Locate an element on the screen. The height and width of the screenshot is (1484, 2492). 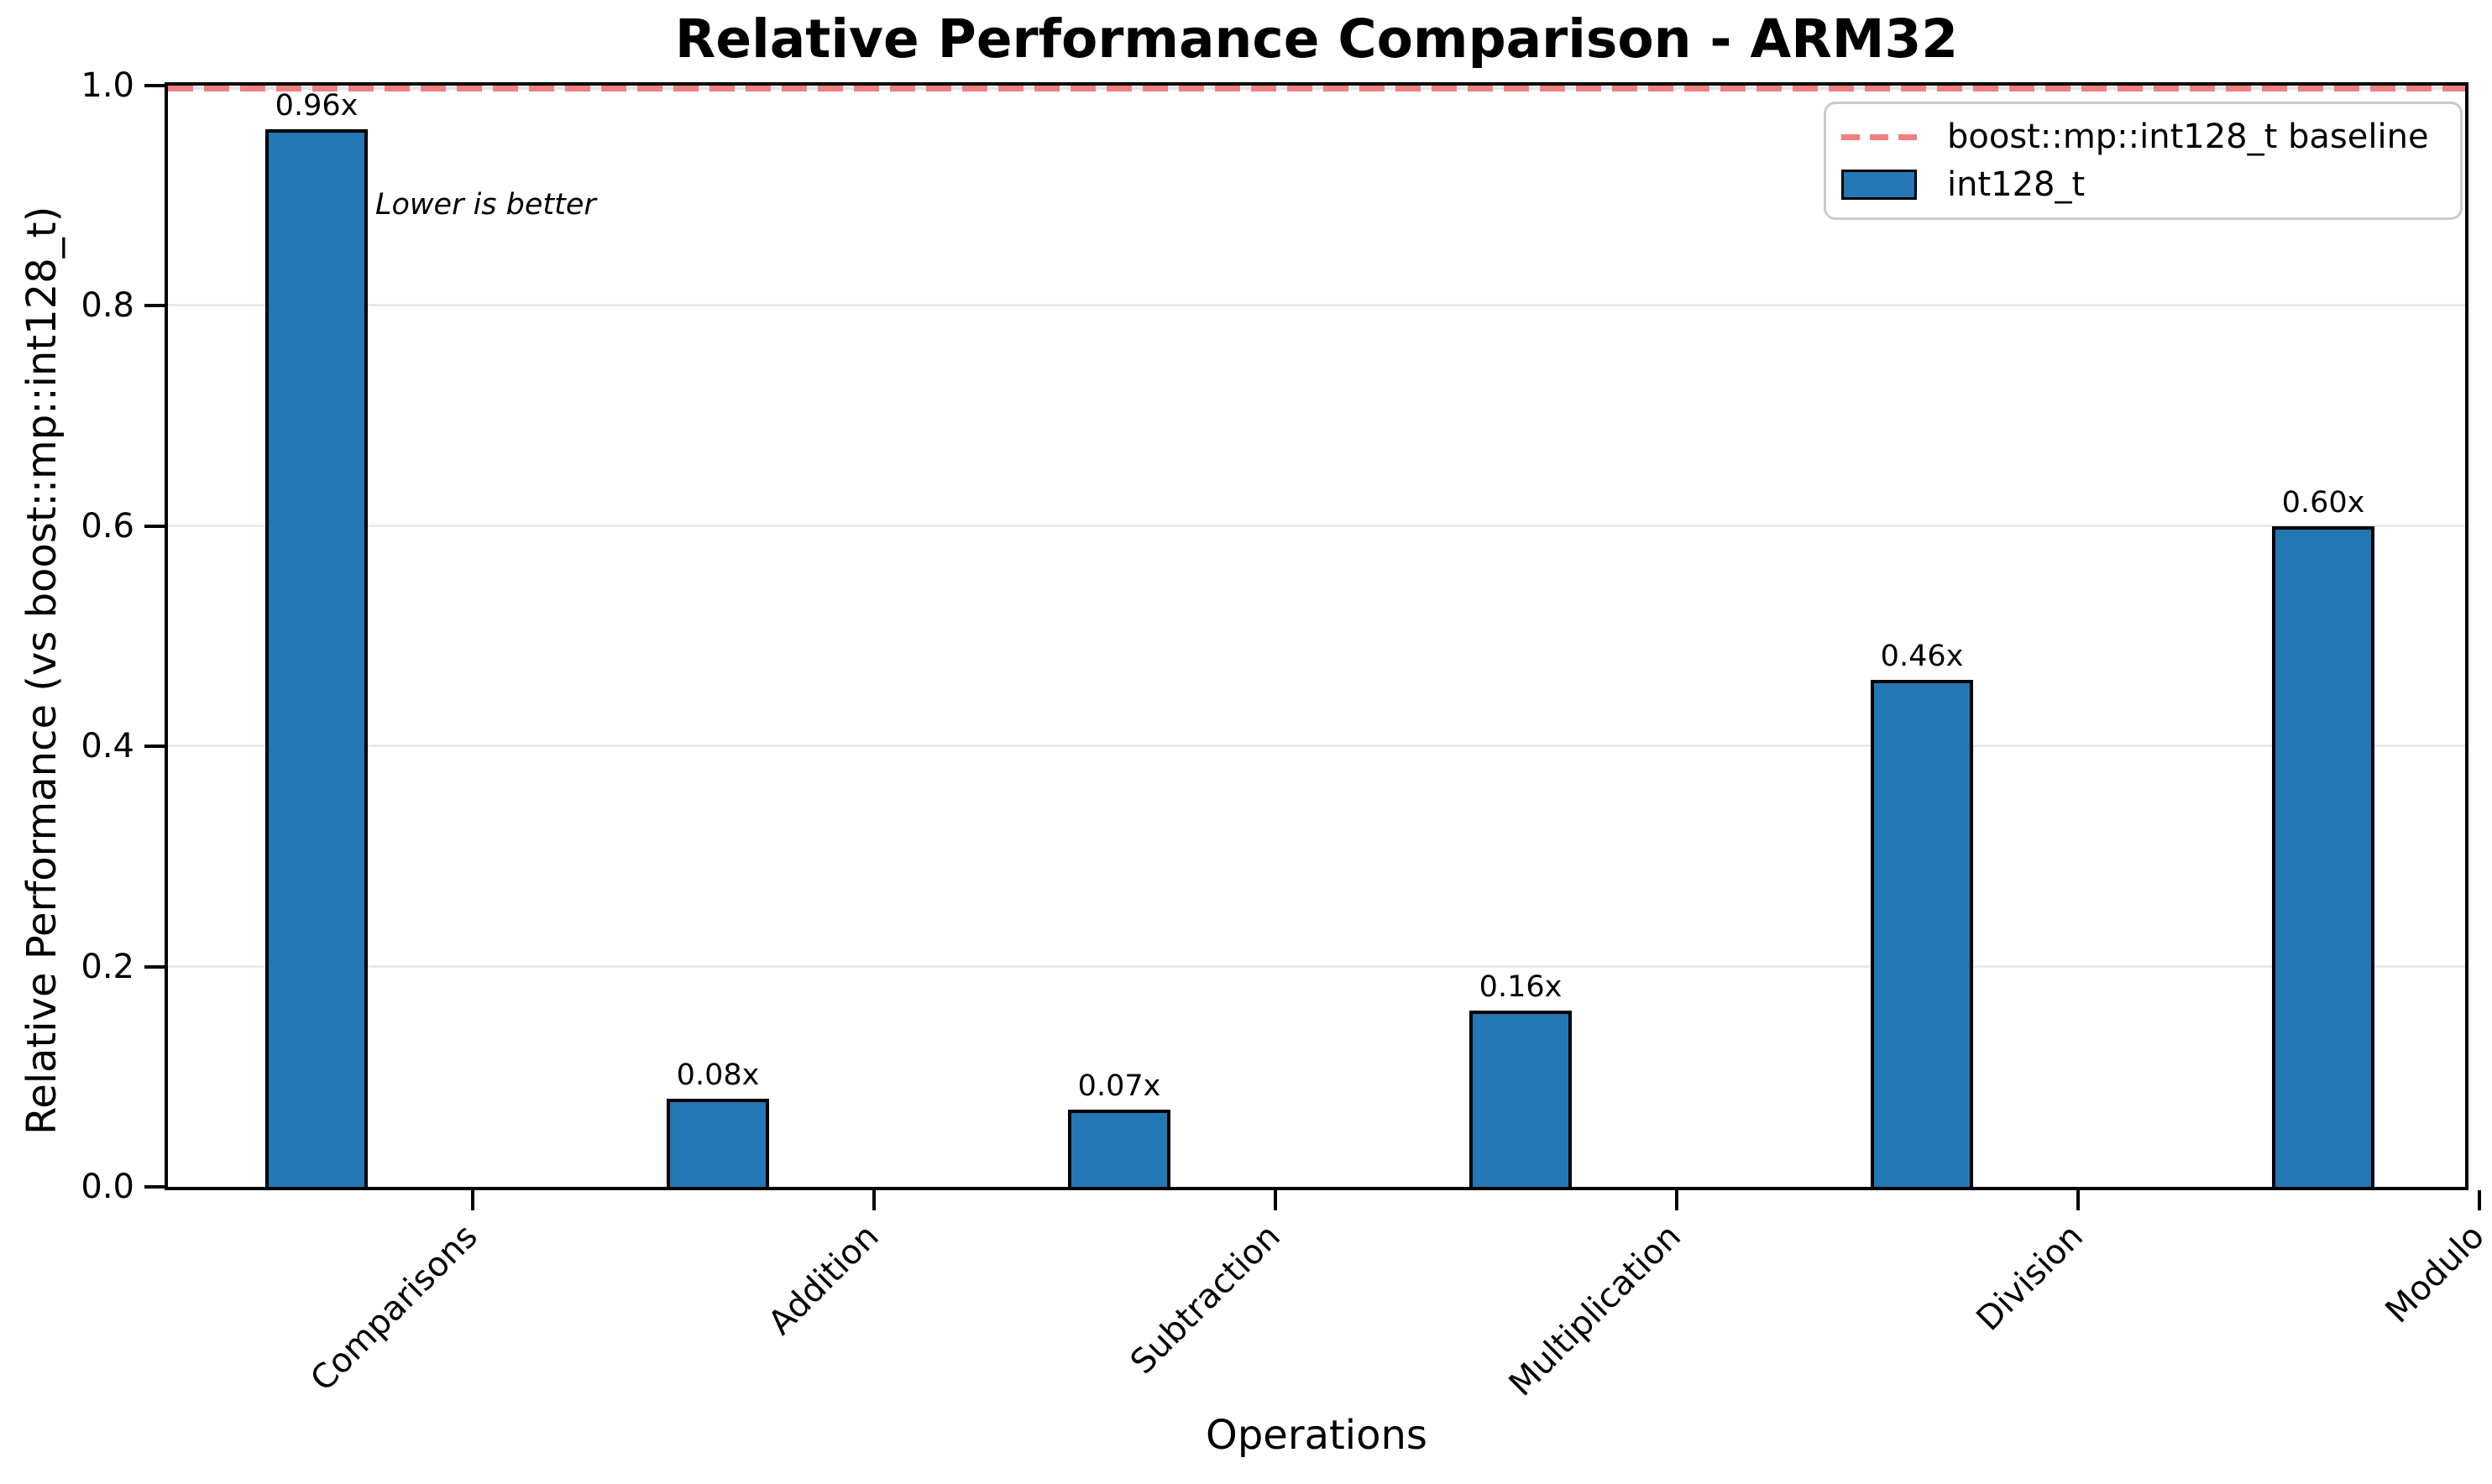
bar-modulo is located at coordinates (2323, 856).